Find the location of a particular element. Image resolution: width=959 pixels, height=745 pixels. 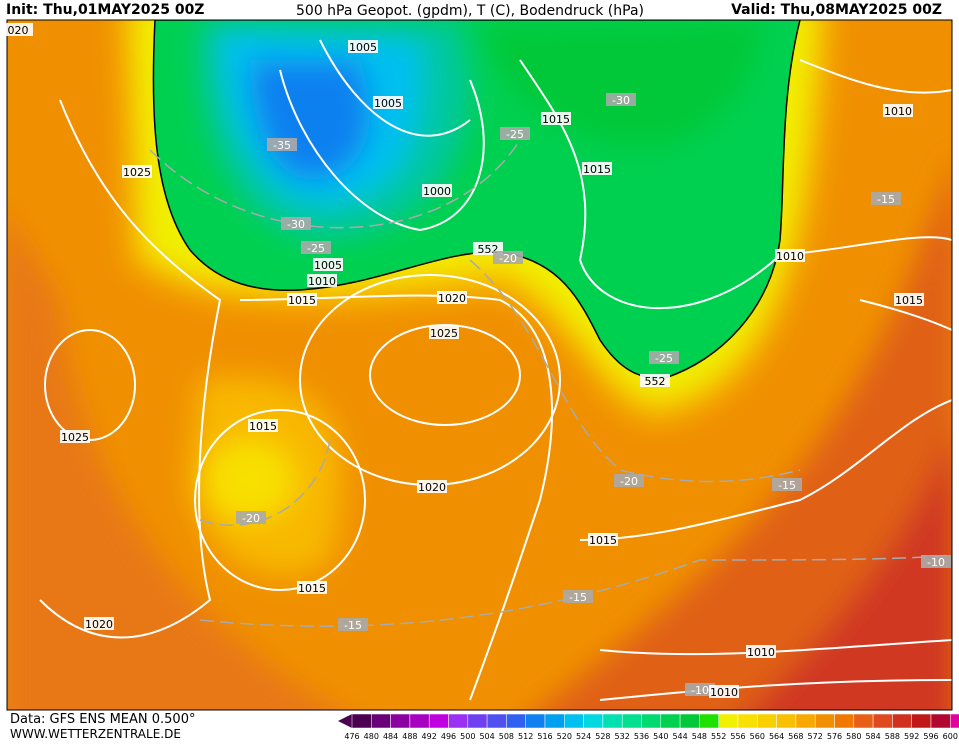

label-text: 1020 is located at coordinates (432, 487).